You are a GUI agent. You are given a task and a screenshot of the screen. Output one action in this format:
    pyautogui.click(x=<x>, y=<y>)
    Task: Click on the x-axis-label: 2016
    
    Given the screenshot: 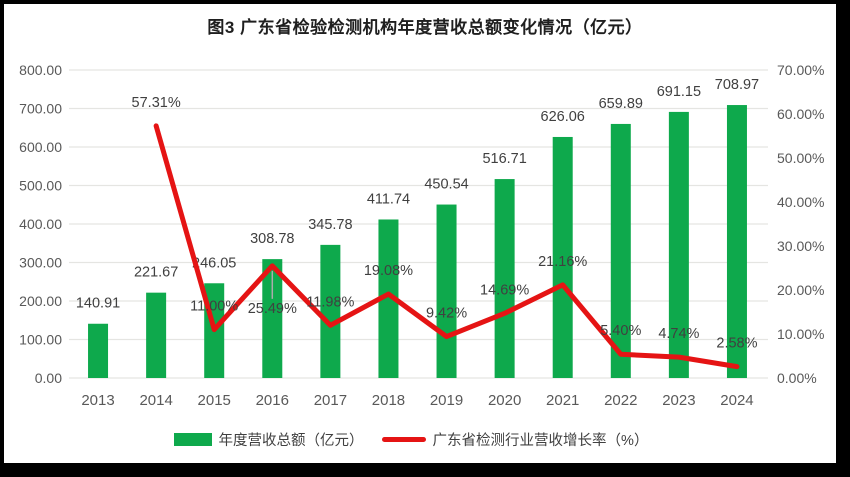 What is the action you would take?
    pyautogui.click(x=272, y=400)
    